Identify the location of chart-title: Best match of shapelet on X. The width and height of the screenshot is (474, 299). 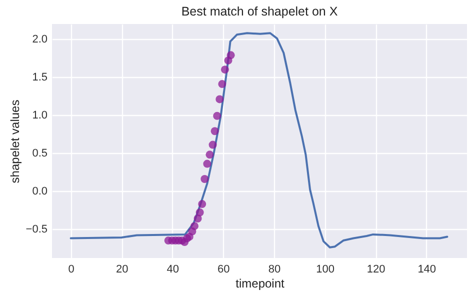
(259, 11).